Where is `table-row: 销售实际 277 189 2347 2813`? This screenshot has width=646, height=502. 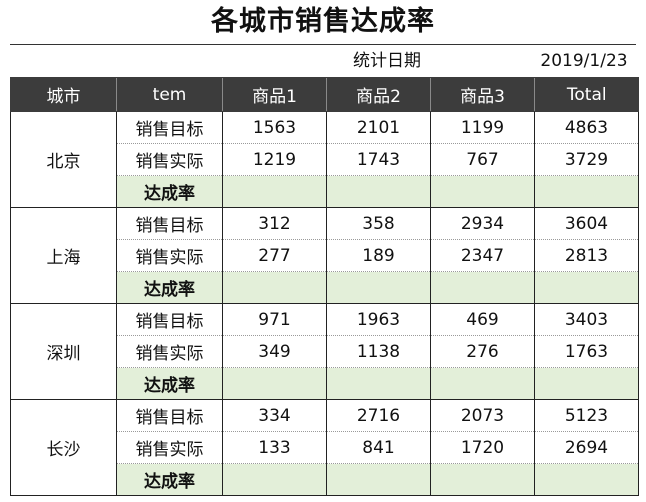 table-row: 销售实际 277 189 2347 2813 is located at coordinates (325, 255).